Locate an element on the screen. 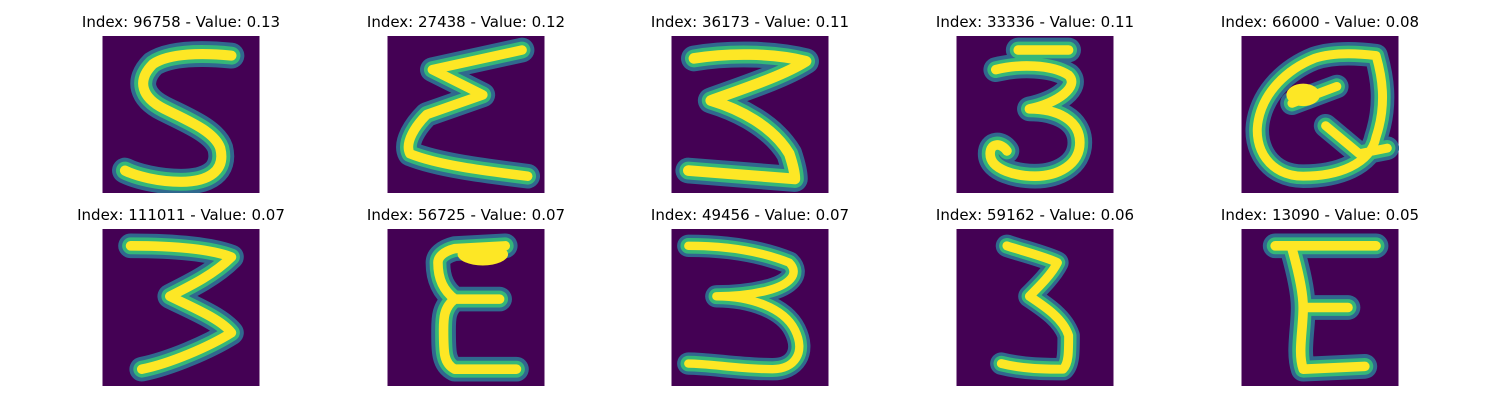  sample-title: Index: 111011 - Value: 0.07 is located at coordinates (181, 215).